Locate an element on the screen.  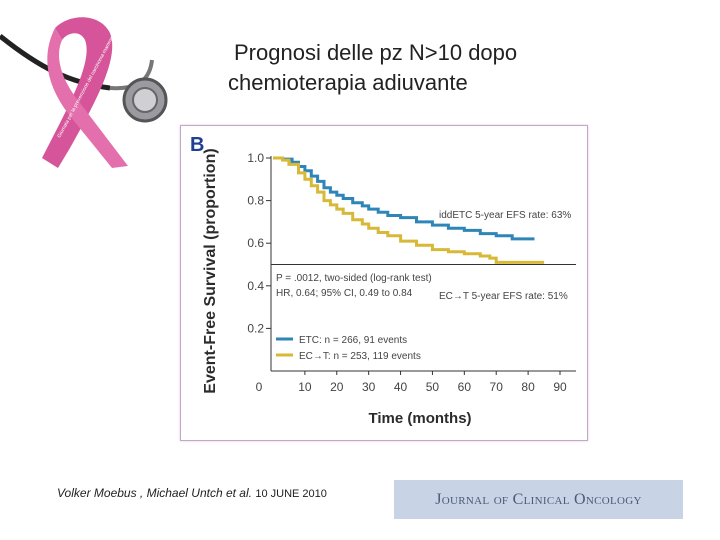
y-tick-label: 0.4 is located at coordinates (255, 286).